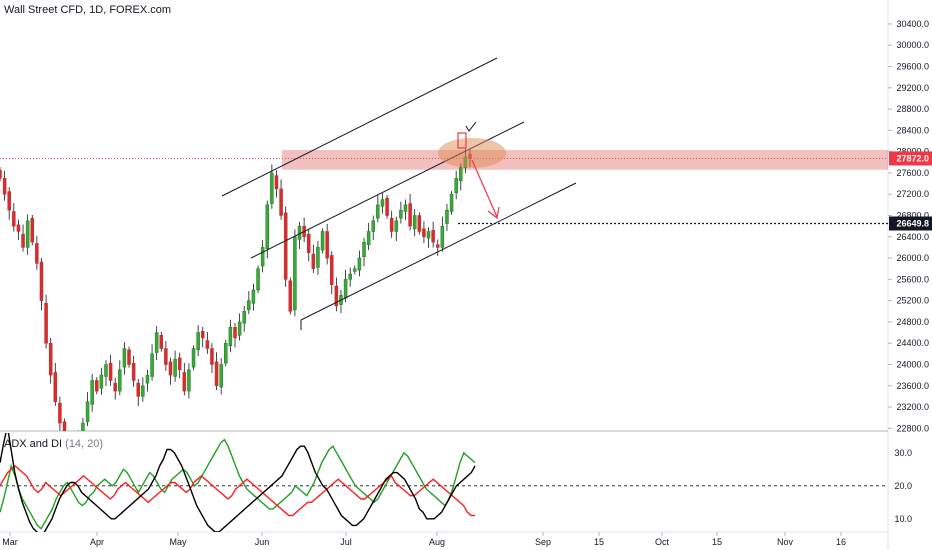 The height and width of the screenshot is (550, 932). I want to click on x-tick-label: Sep, so click(543, 542).